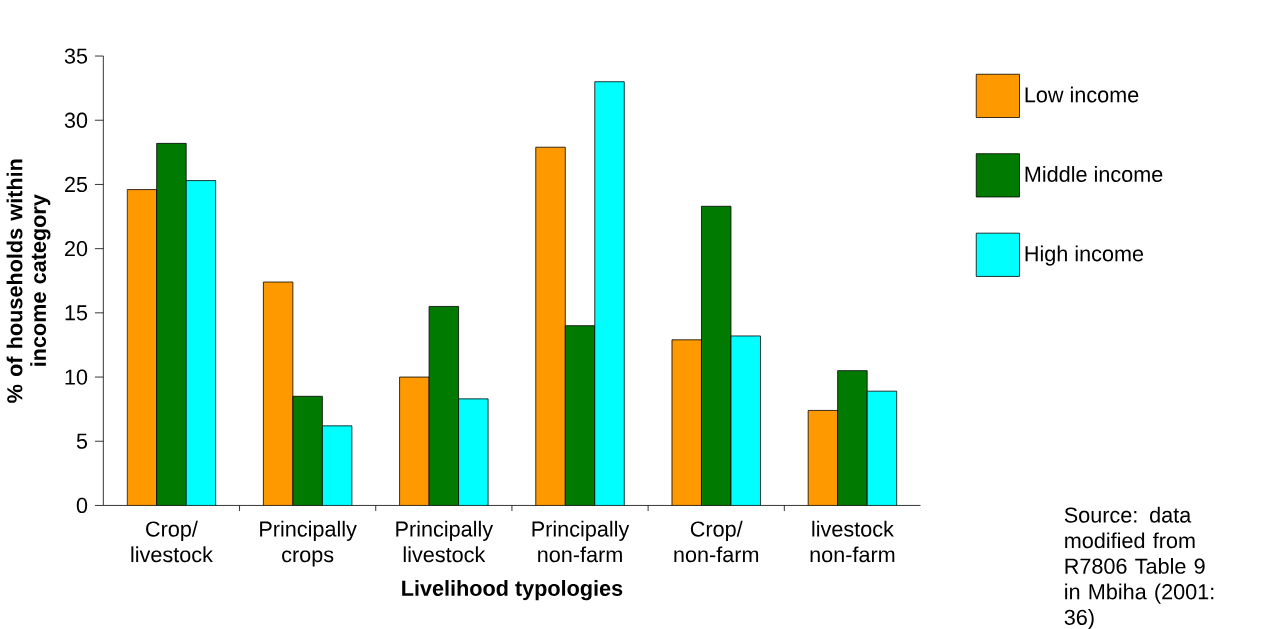  I want to click on x-tick-label: Principally livestock, so click(445, 541).